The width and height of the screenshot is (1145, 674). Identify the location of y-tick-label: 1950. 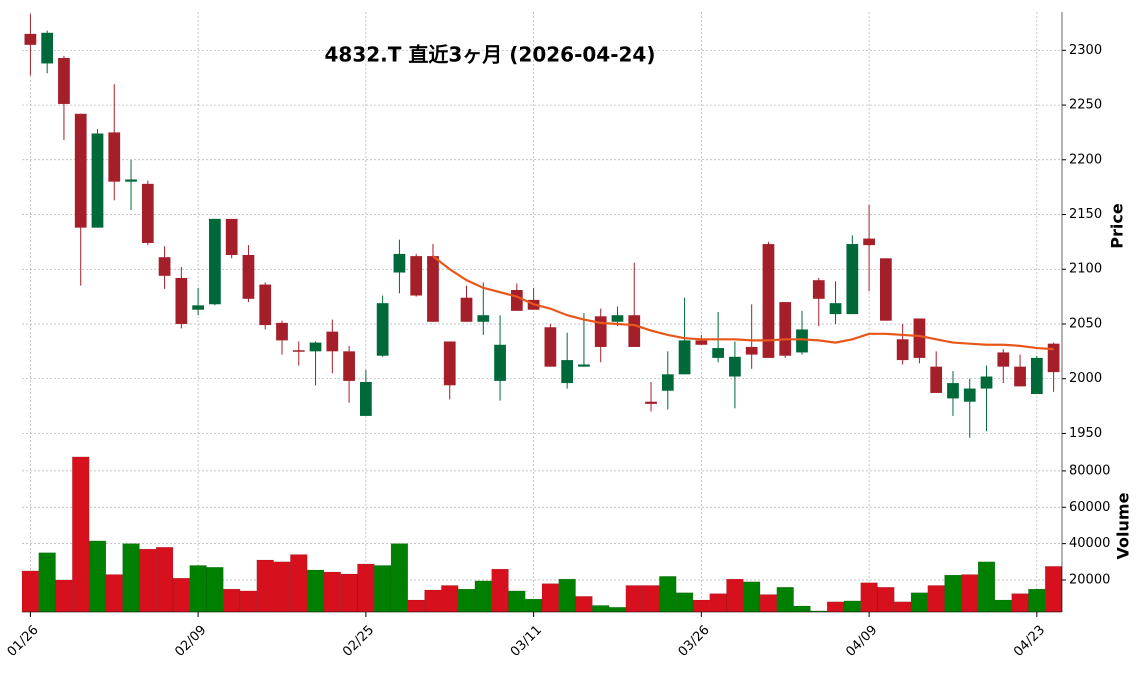
(1085, 433).